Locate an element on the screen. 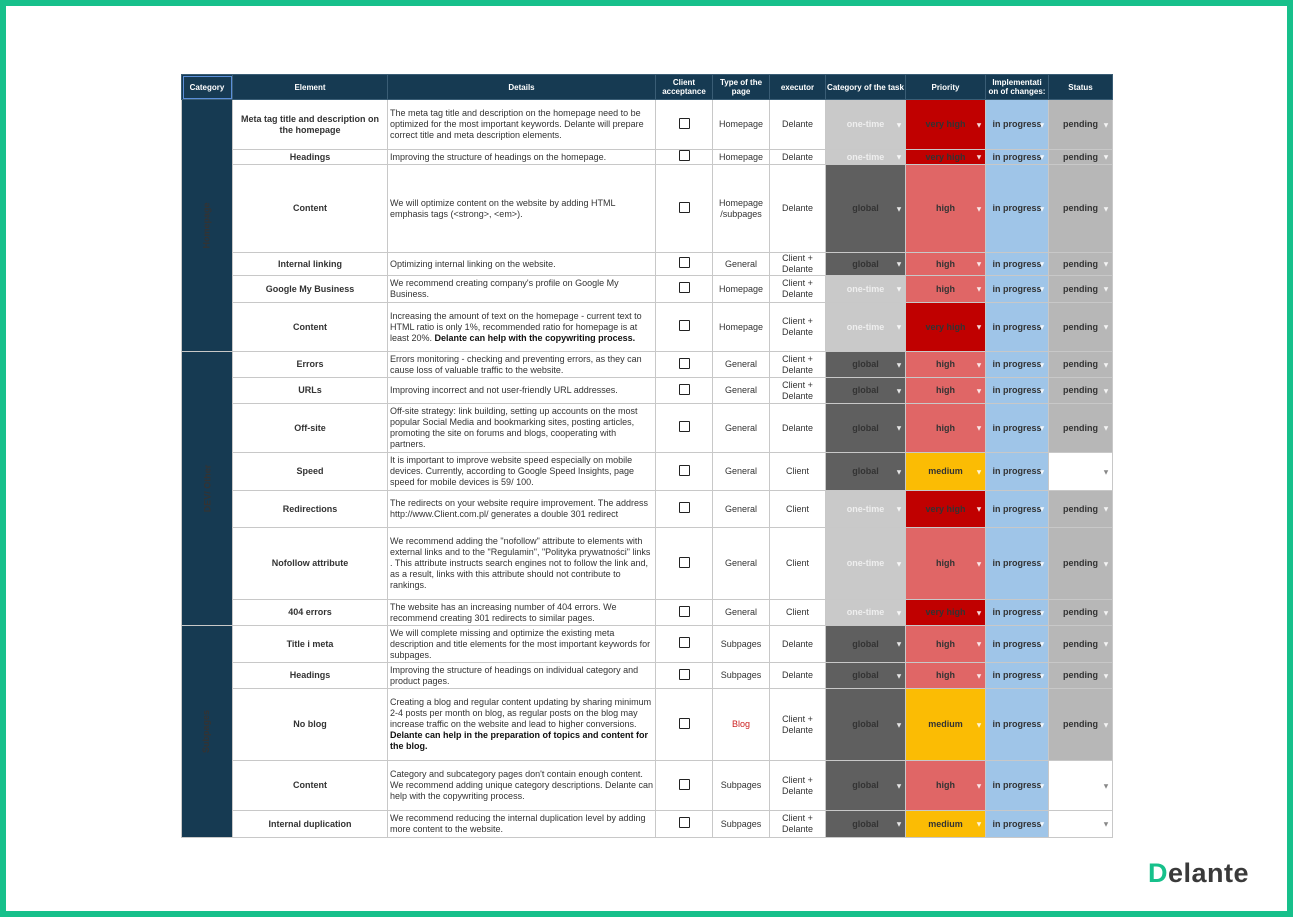 The height and width of the screenshot is (917, 1293). col-header: Category of the task is located at coordinates (865, 87).